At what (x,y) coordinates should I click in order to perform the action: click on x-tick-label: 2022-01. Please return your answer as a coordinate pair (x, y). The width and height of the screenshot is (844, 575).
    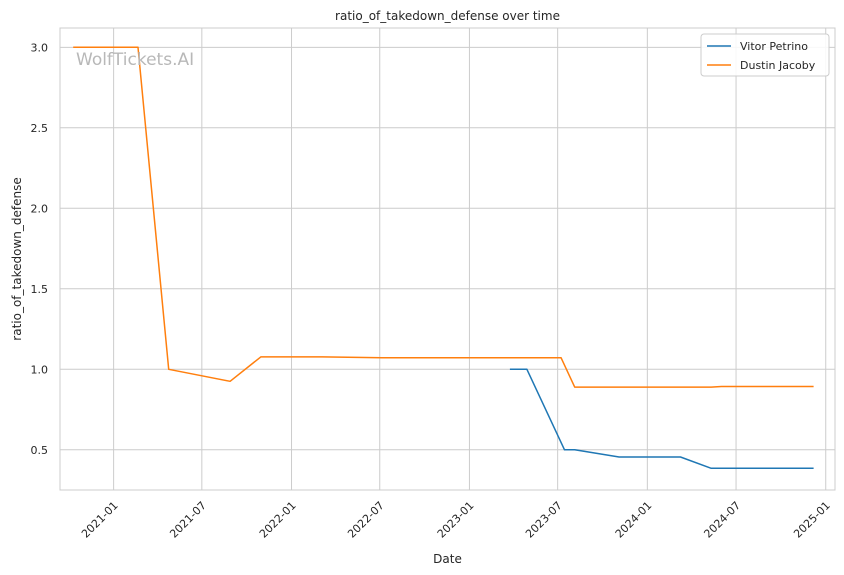
    Looking at the image, I should click on (278, 520).